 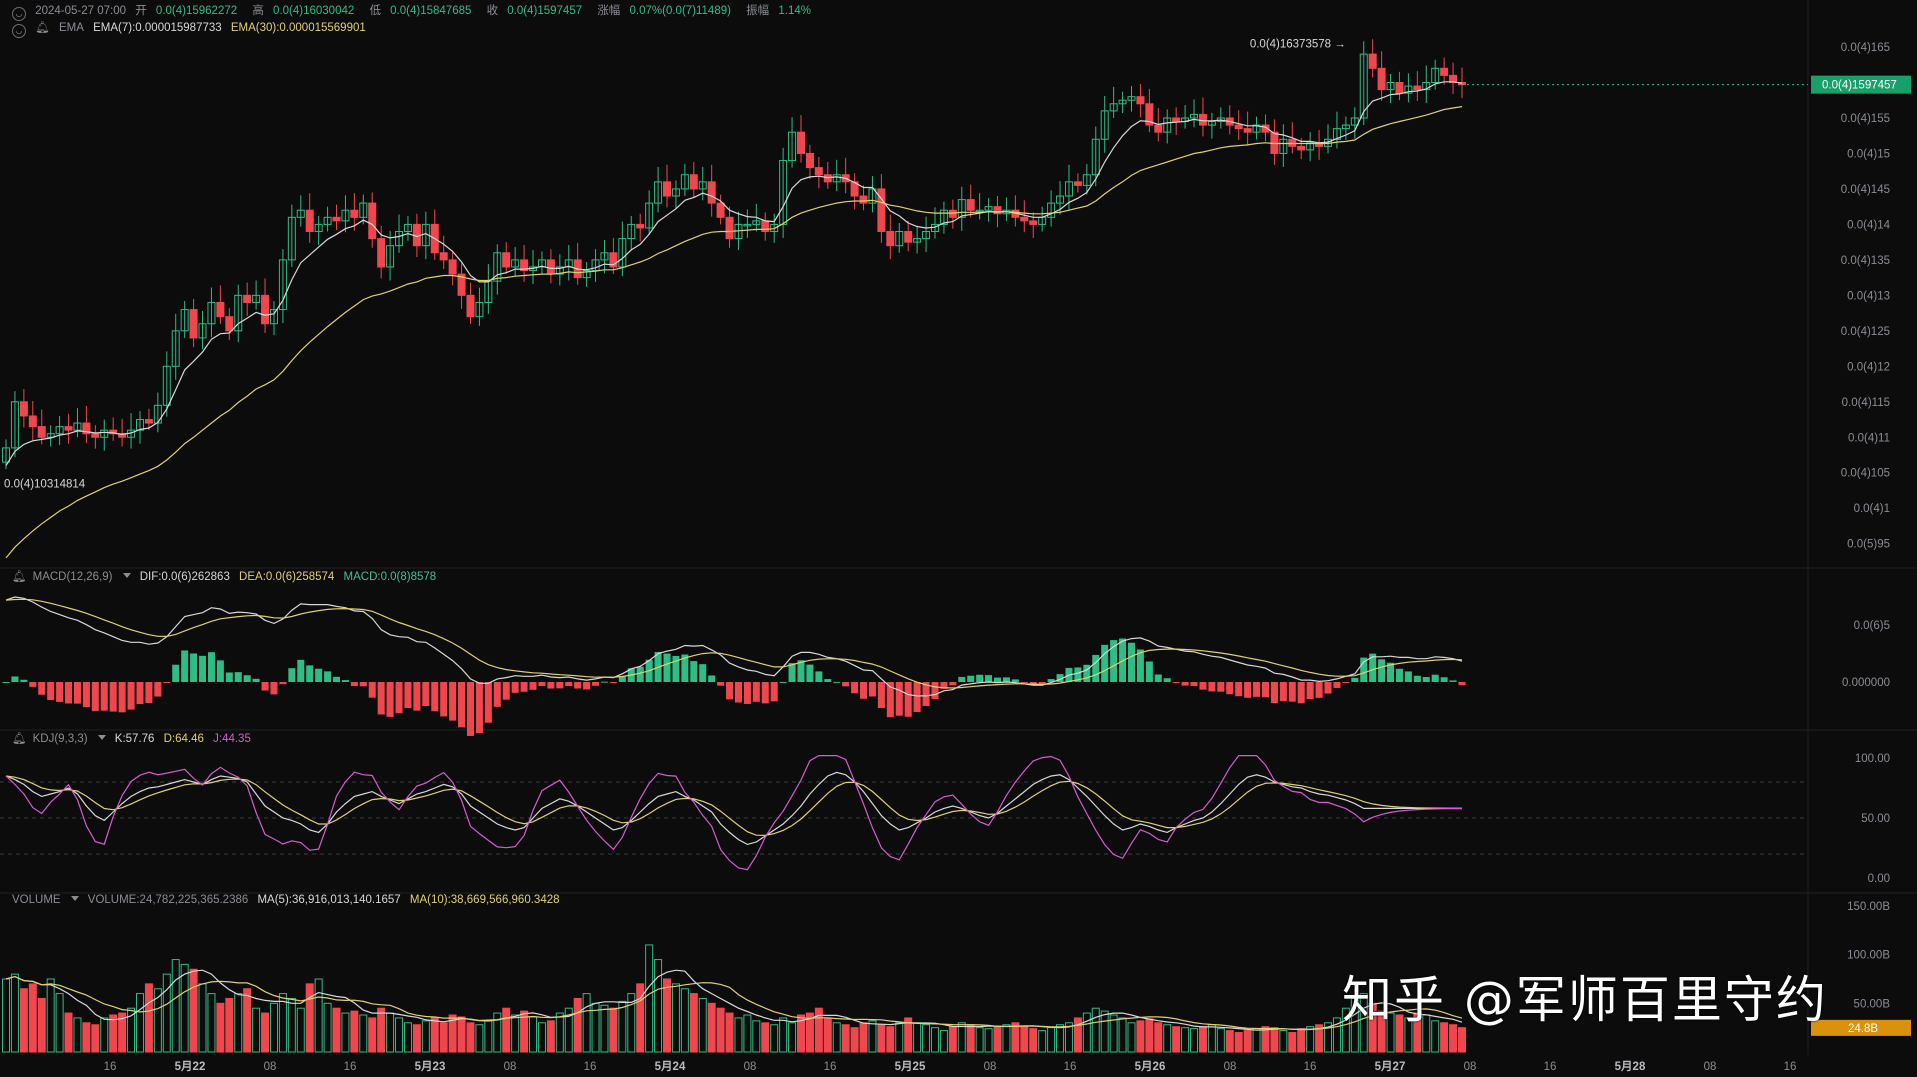 I want to click on x-axis-tick: 08, so click(x=990, y=1067).